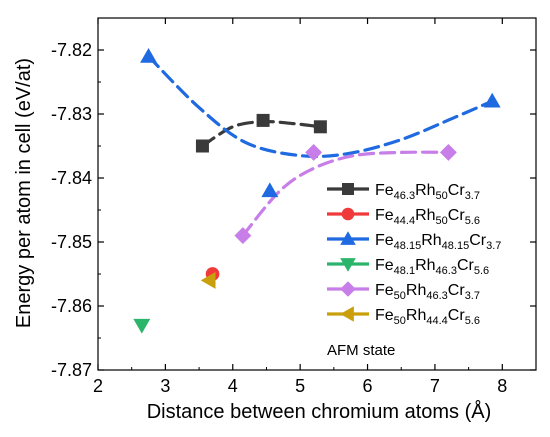  Describe the element at coordinates (427, 217) in the screenshot. I see `legend-label-1: Fe44.4Rh50Cr5.6` at that location.